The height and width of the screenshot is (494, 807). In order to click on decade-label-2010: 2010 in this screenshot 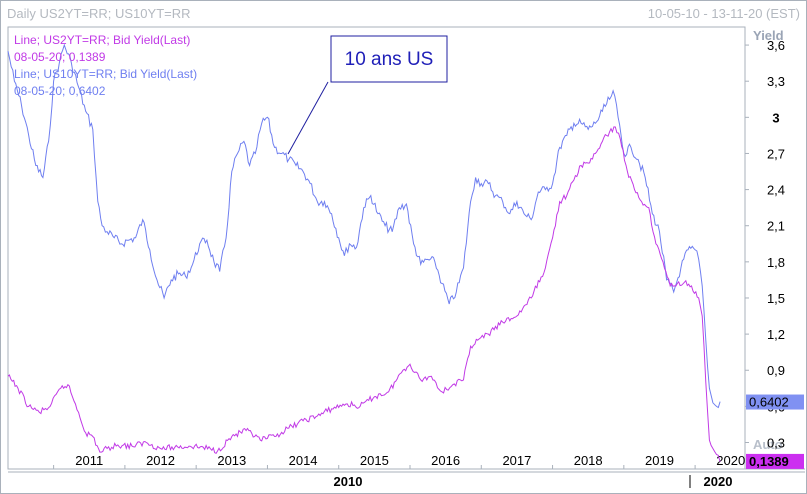, I will do `click(348, 481)`.